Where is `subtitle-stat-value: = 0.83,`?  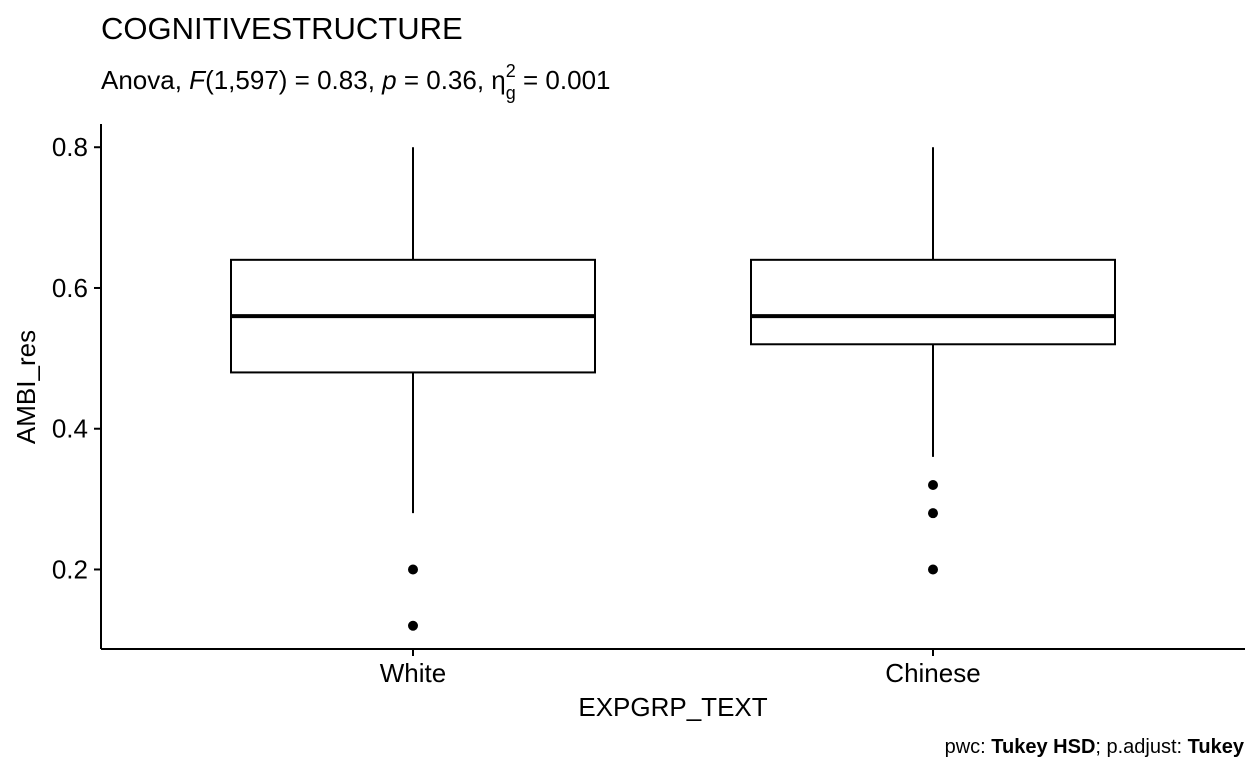
subtitle-stat-value: = 0.83, is located at coordinates (334, 80).